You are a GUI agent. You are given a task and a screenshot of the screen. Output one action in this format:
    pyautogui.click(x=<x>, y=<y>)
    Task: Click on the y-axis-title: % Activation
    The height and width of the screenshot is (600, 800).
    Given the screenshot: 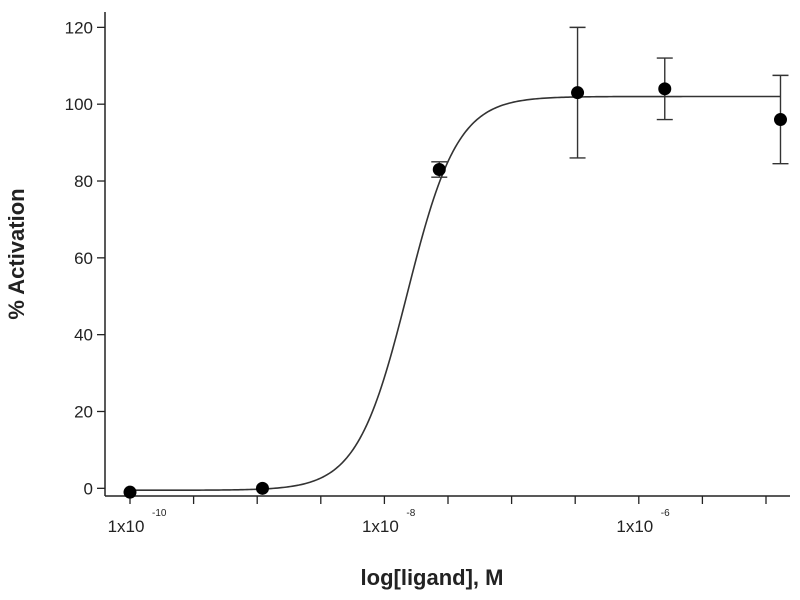 What is the action you would take?
    pyautogui.click(x=16, y=253)
    